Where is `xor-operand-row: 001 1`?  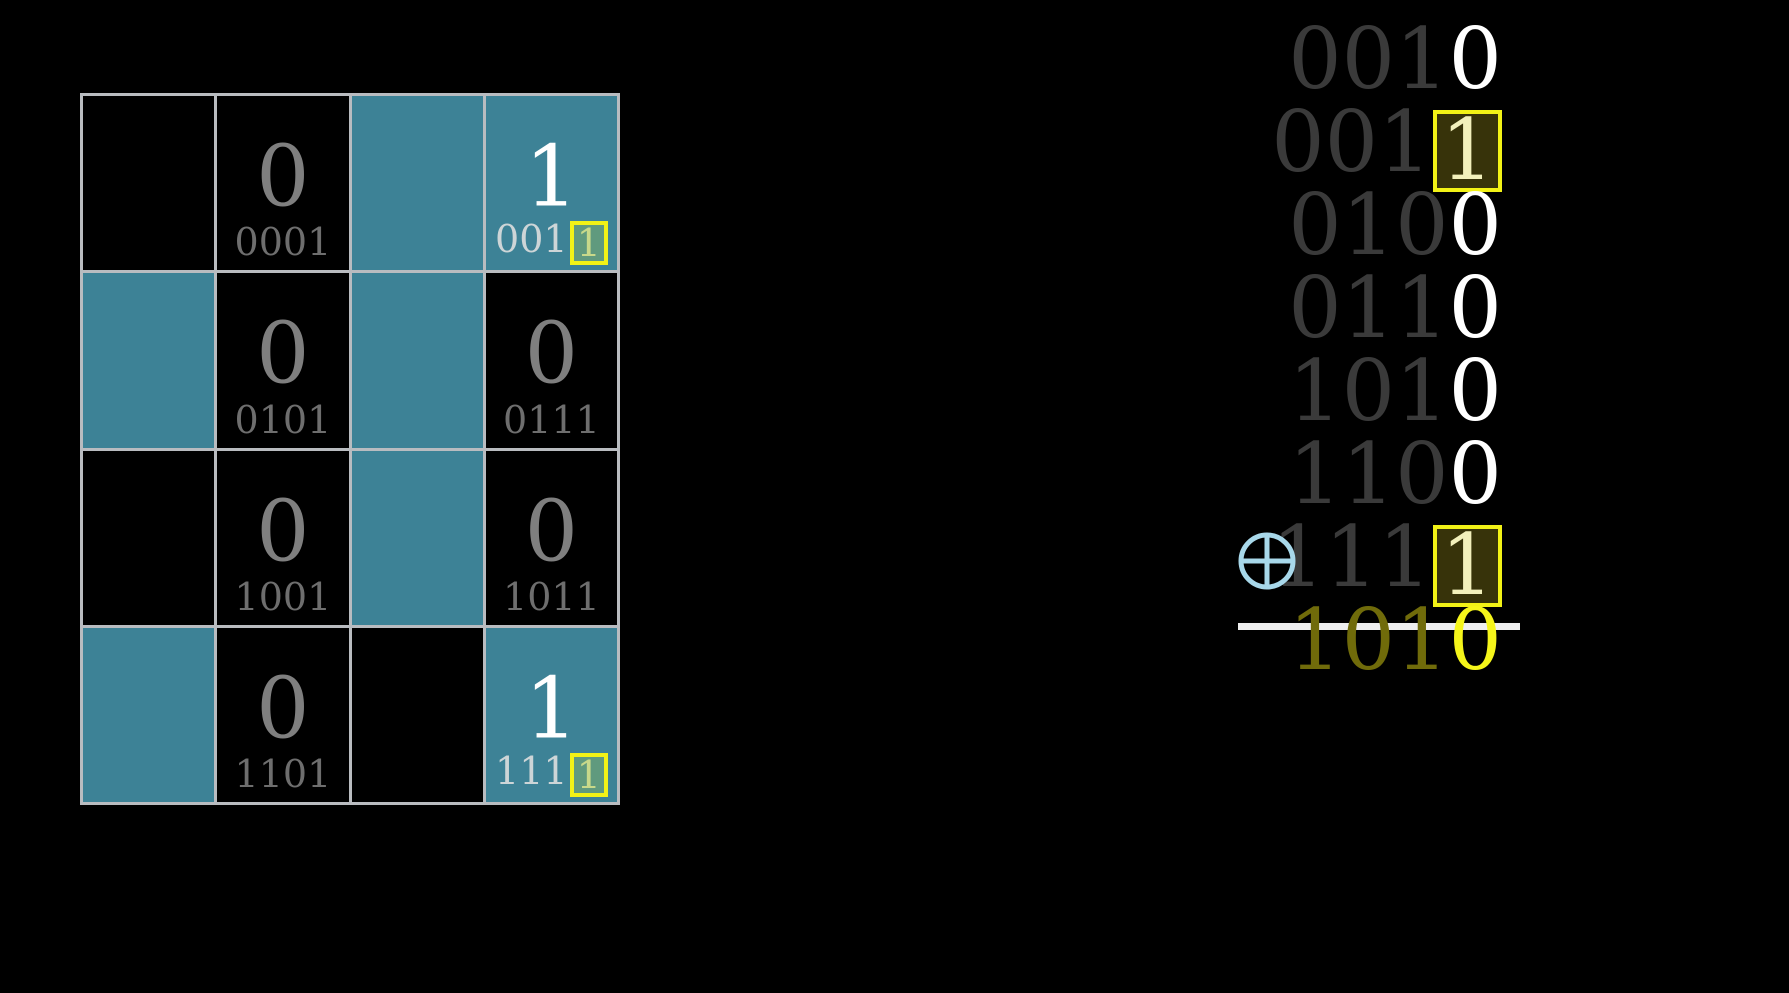 xor-operand-row: 001 1 is located at coordinates (1395, 142).